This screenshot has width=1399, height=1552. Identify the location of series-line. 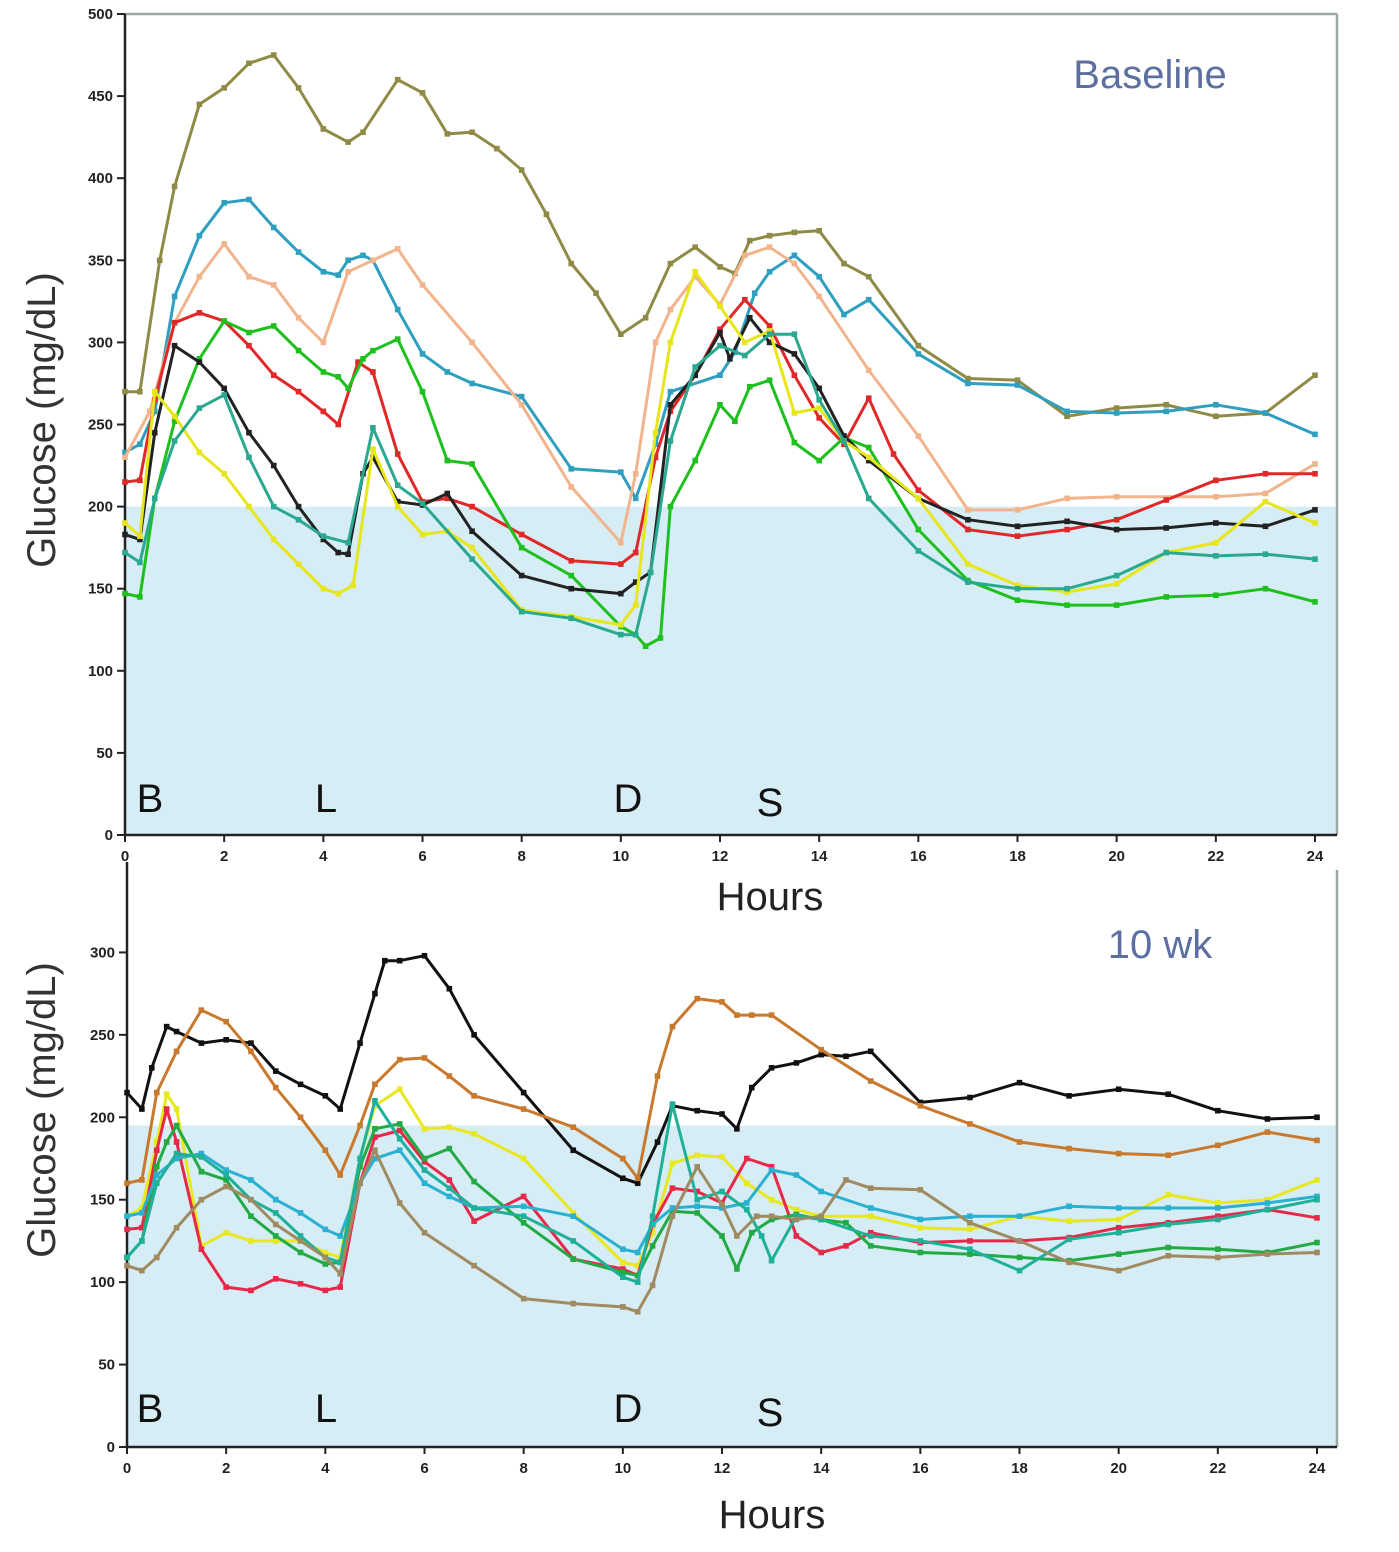
(722, 1231).